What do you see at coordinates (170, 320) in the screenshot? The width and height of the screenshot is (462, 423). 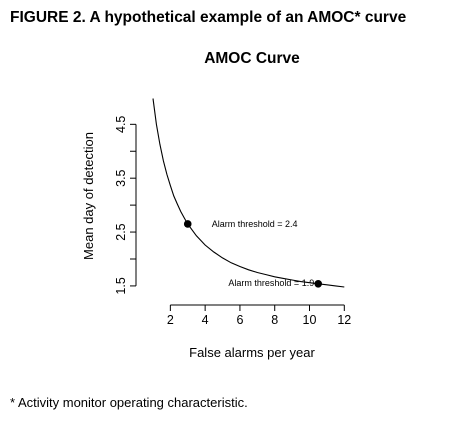 I see `x-tick-label: 2` at bounding box center [170, 320].